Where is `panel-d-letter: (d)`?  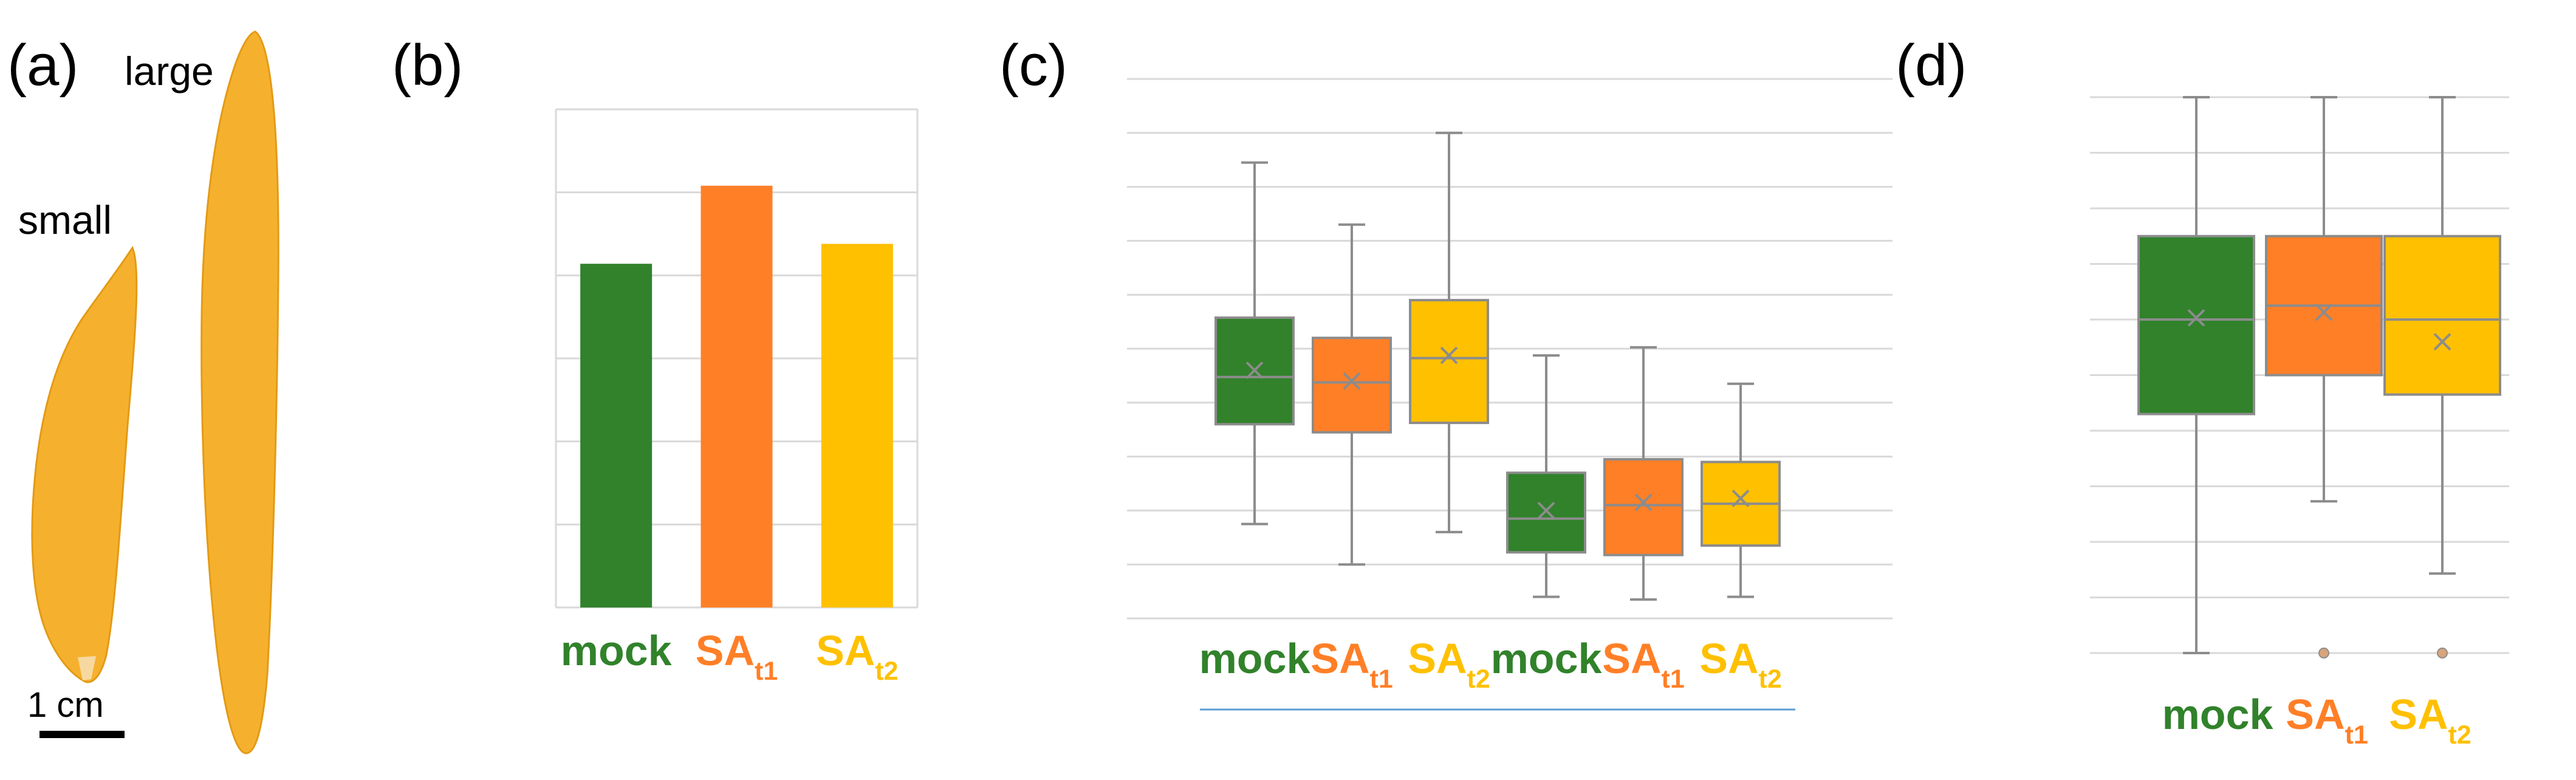 panel-d-letter: (d) is located at coordinates (1931, 65).